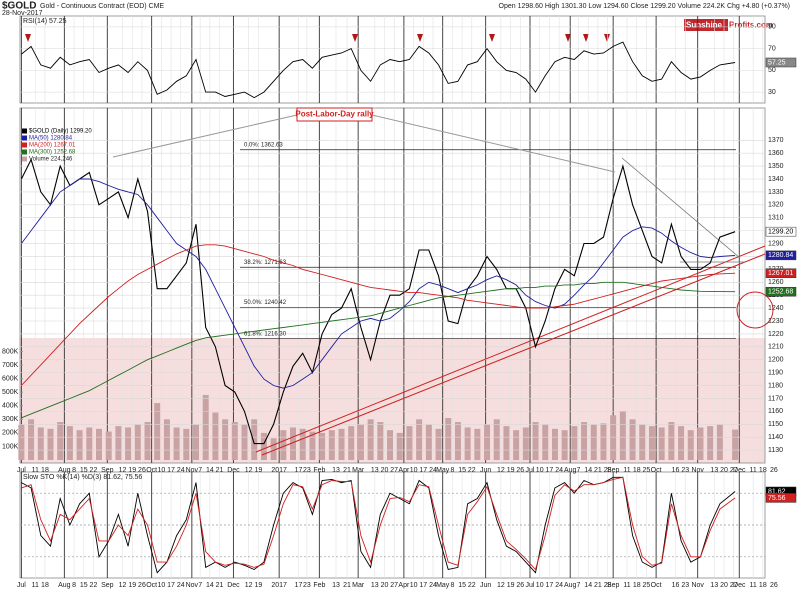  Describe the element at coordinates (443, 470) in the screenshot. I see `x-tick-label: May` at that location.